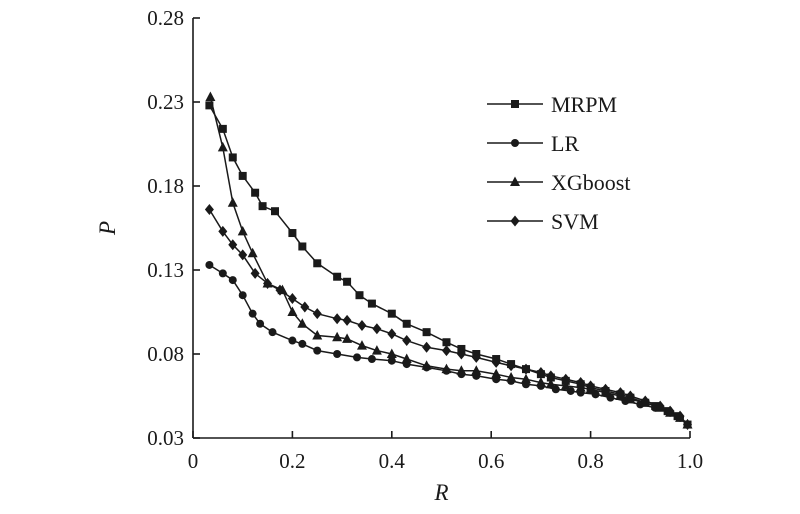 The height and width of the screenshot is (514, 800). I want to click on x-tick-label: 0.2, so click(292, 461).